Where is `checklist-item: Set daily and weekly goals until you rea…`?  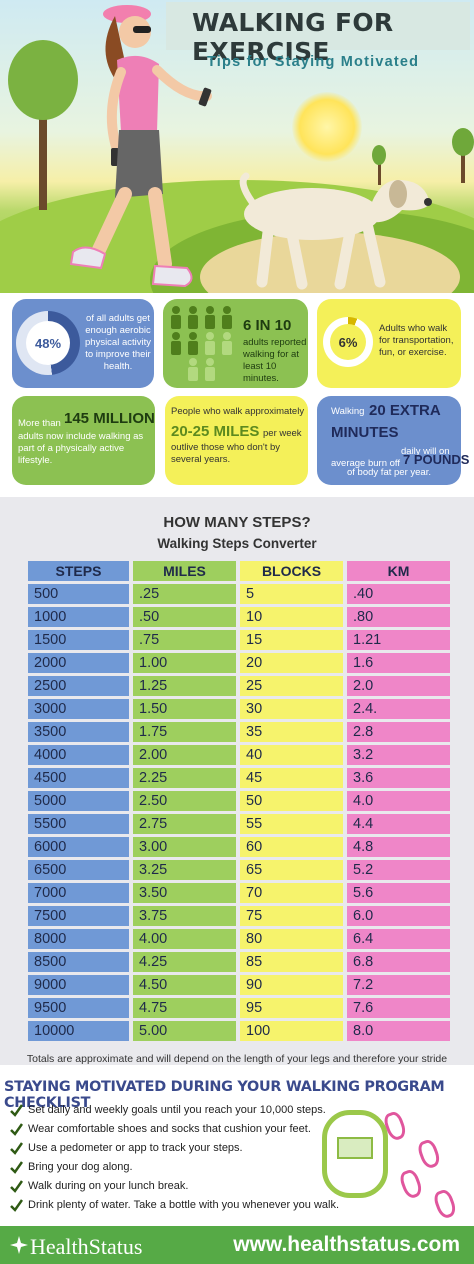 checklist-item: Set daily and weekly goals until you rea… is located at coordinates (168, 1110).